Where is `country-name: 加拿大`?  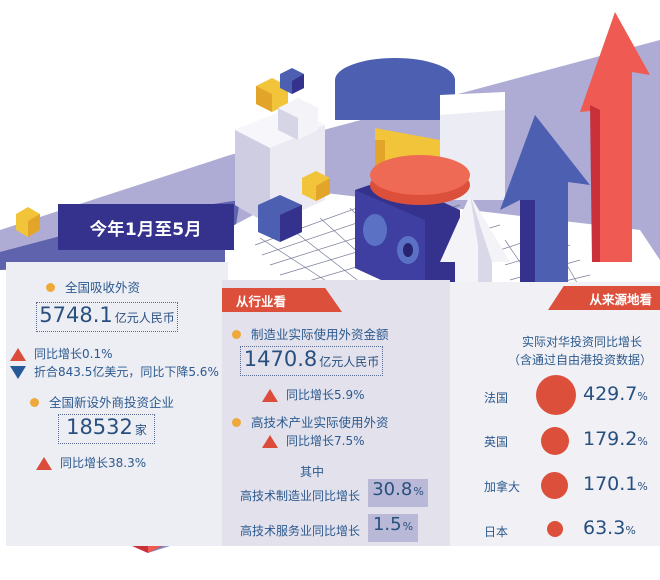 country-name: 加拿大 is located at coordinates (502, 487).